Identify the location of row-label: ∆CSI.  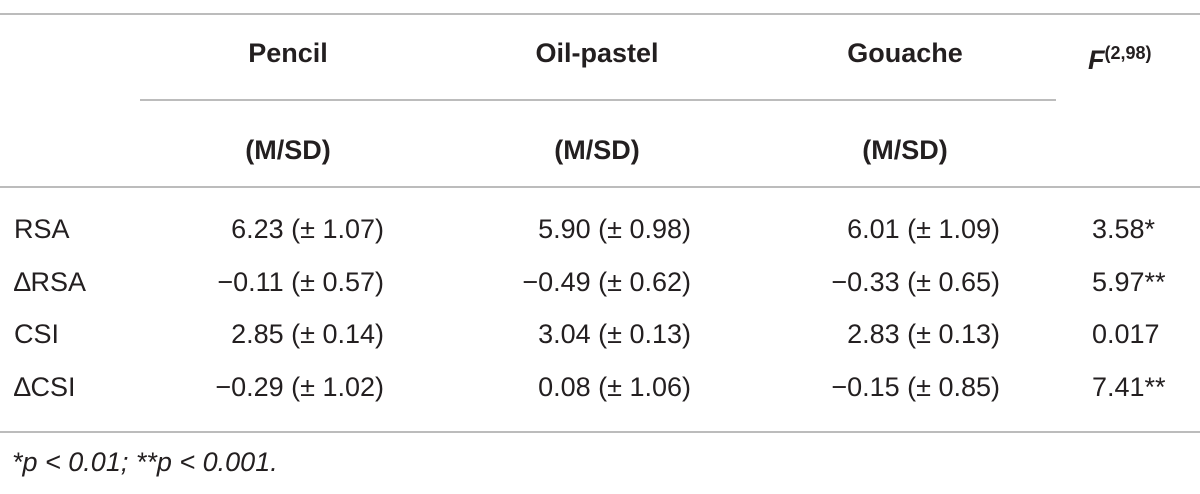
(45, 387).